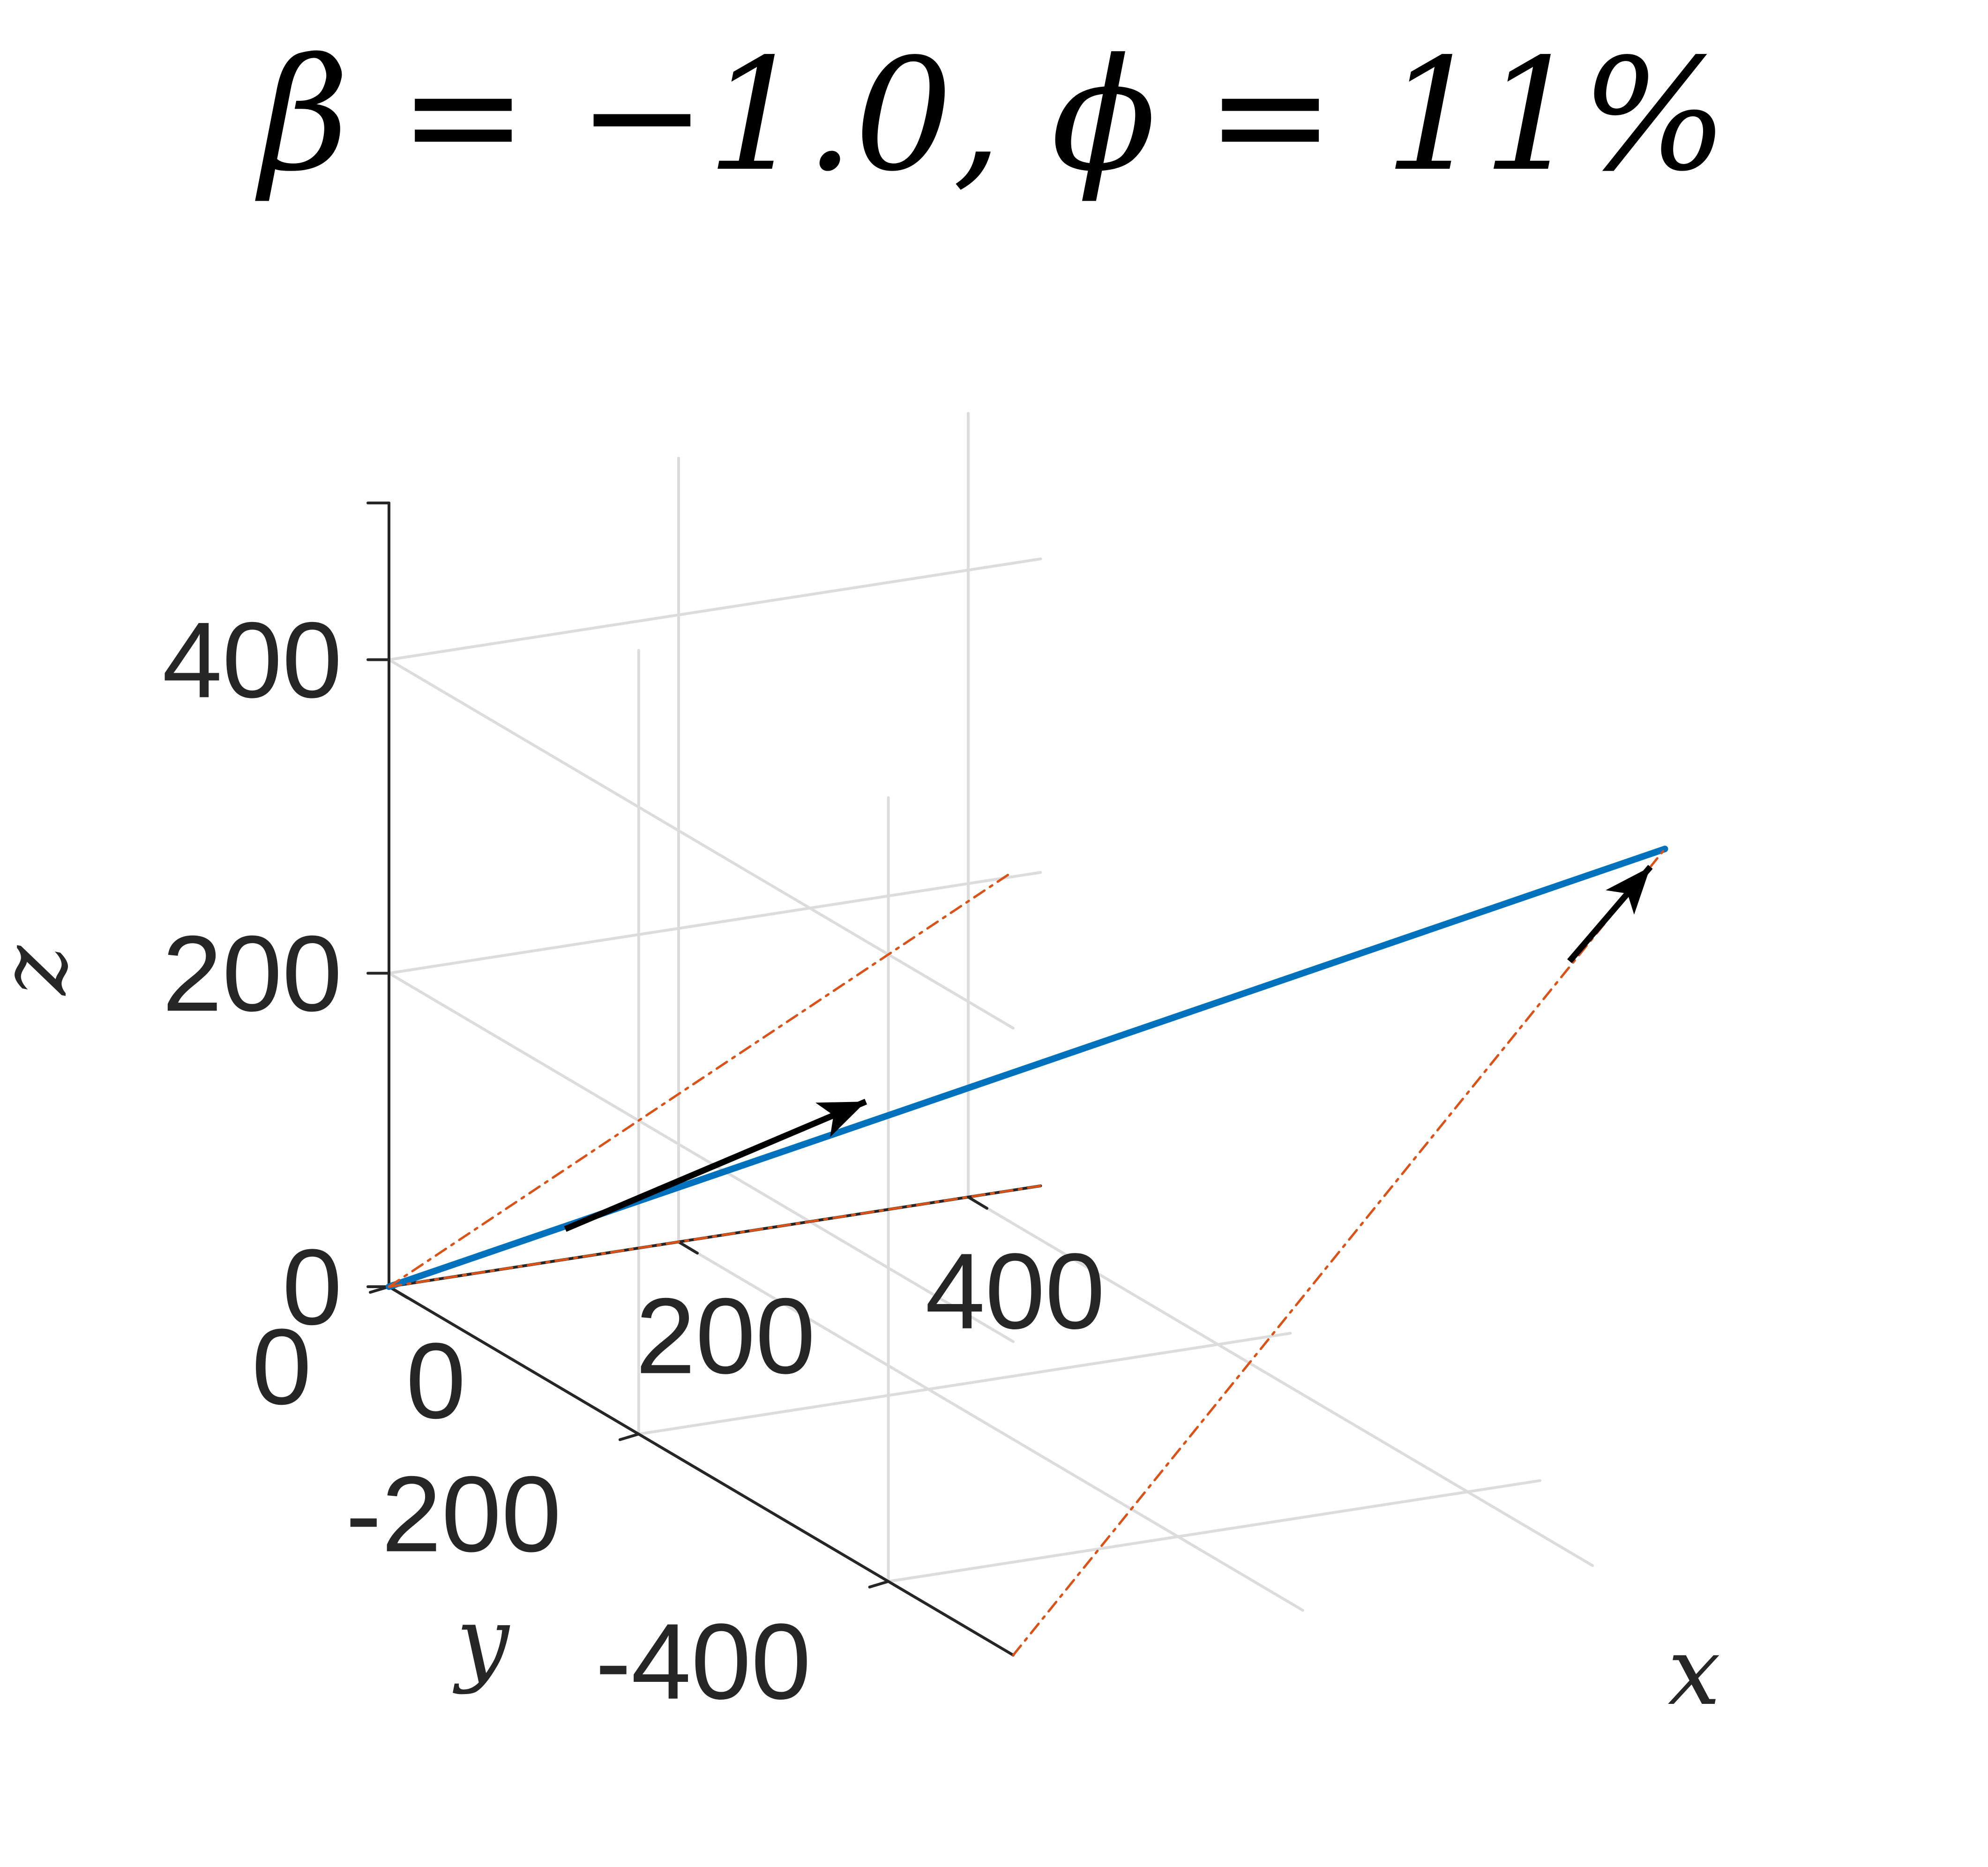 Image resolution: width=1988 pixels, height=1867 pixels. Describe the element at coordinates (1015, 1291) in the screenshot. I see `x-tick-label: 400` at that location.